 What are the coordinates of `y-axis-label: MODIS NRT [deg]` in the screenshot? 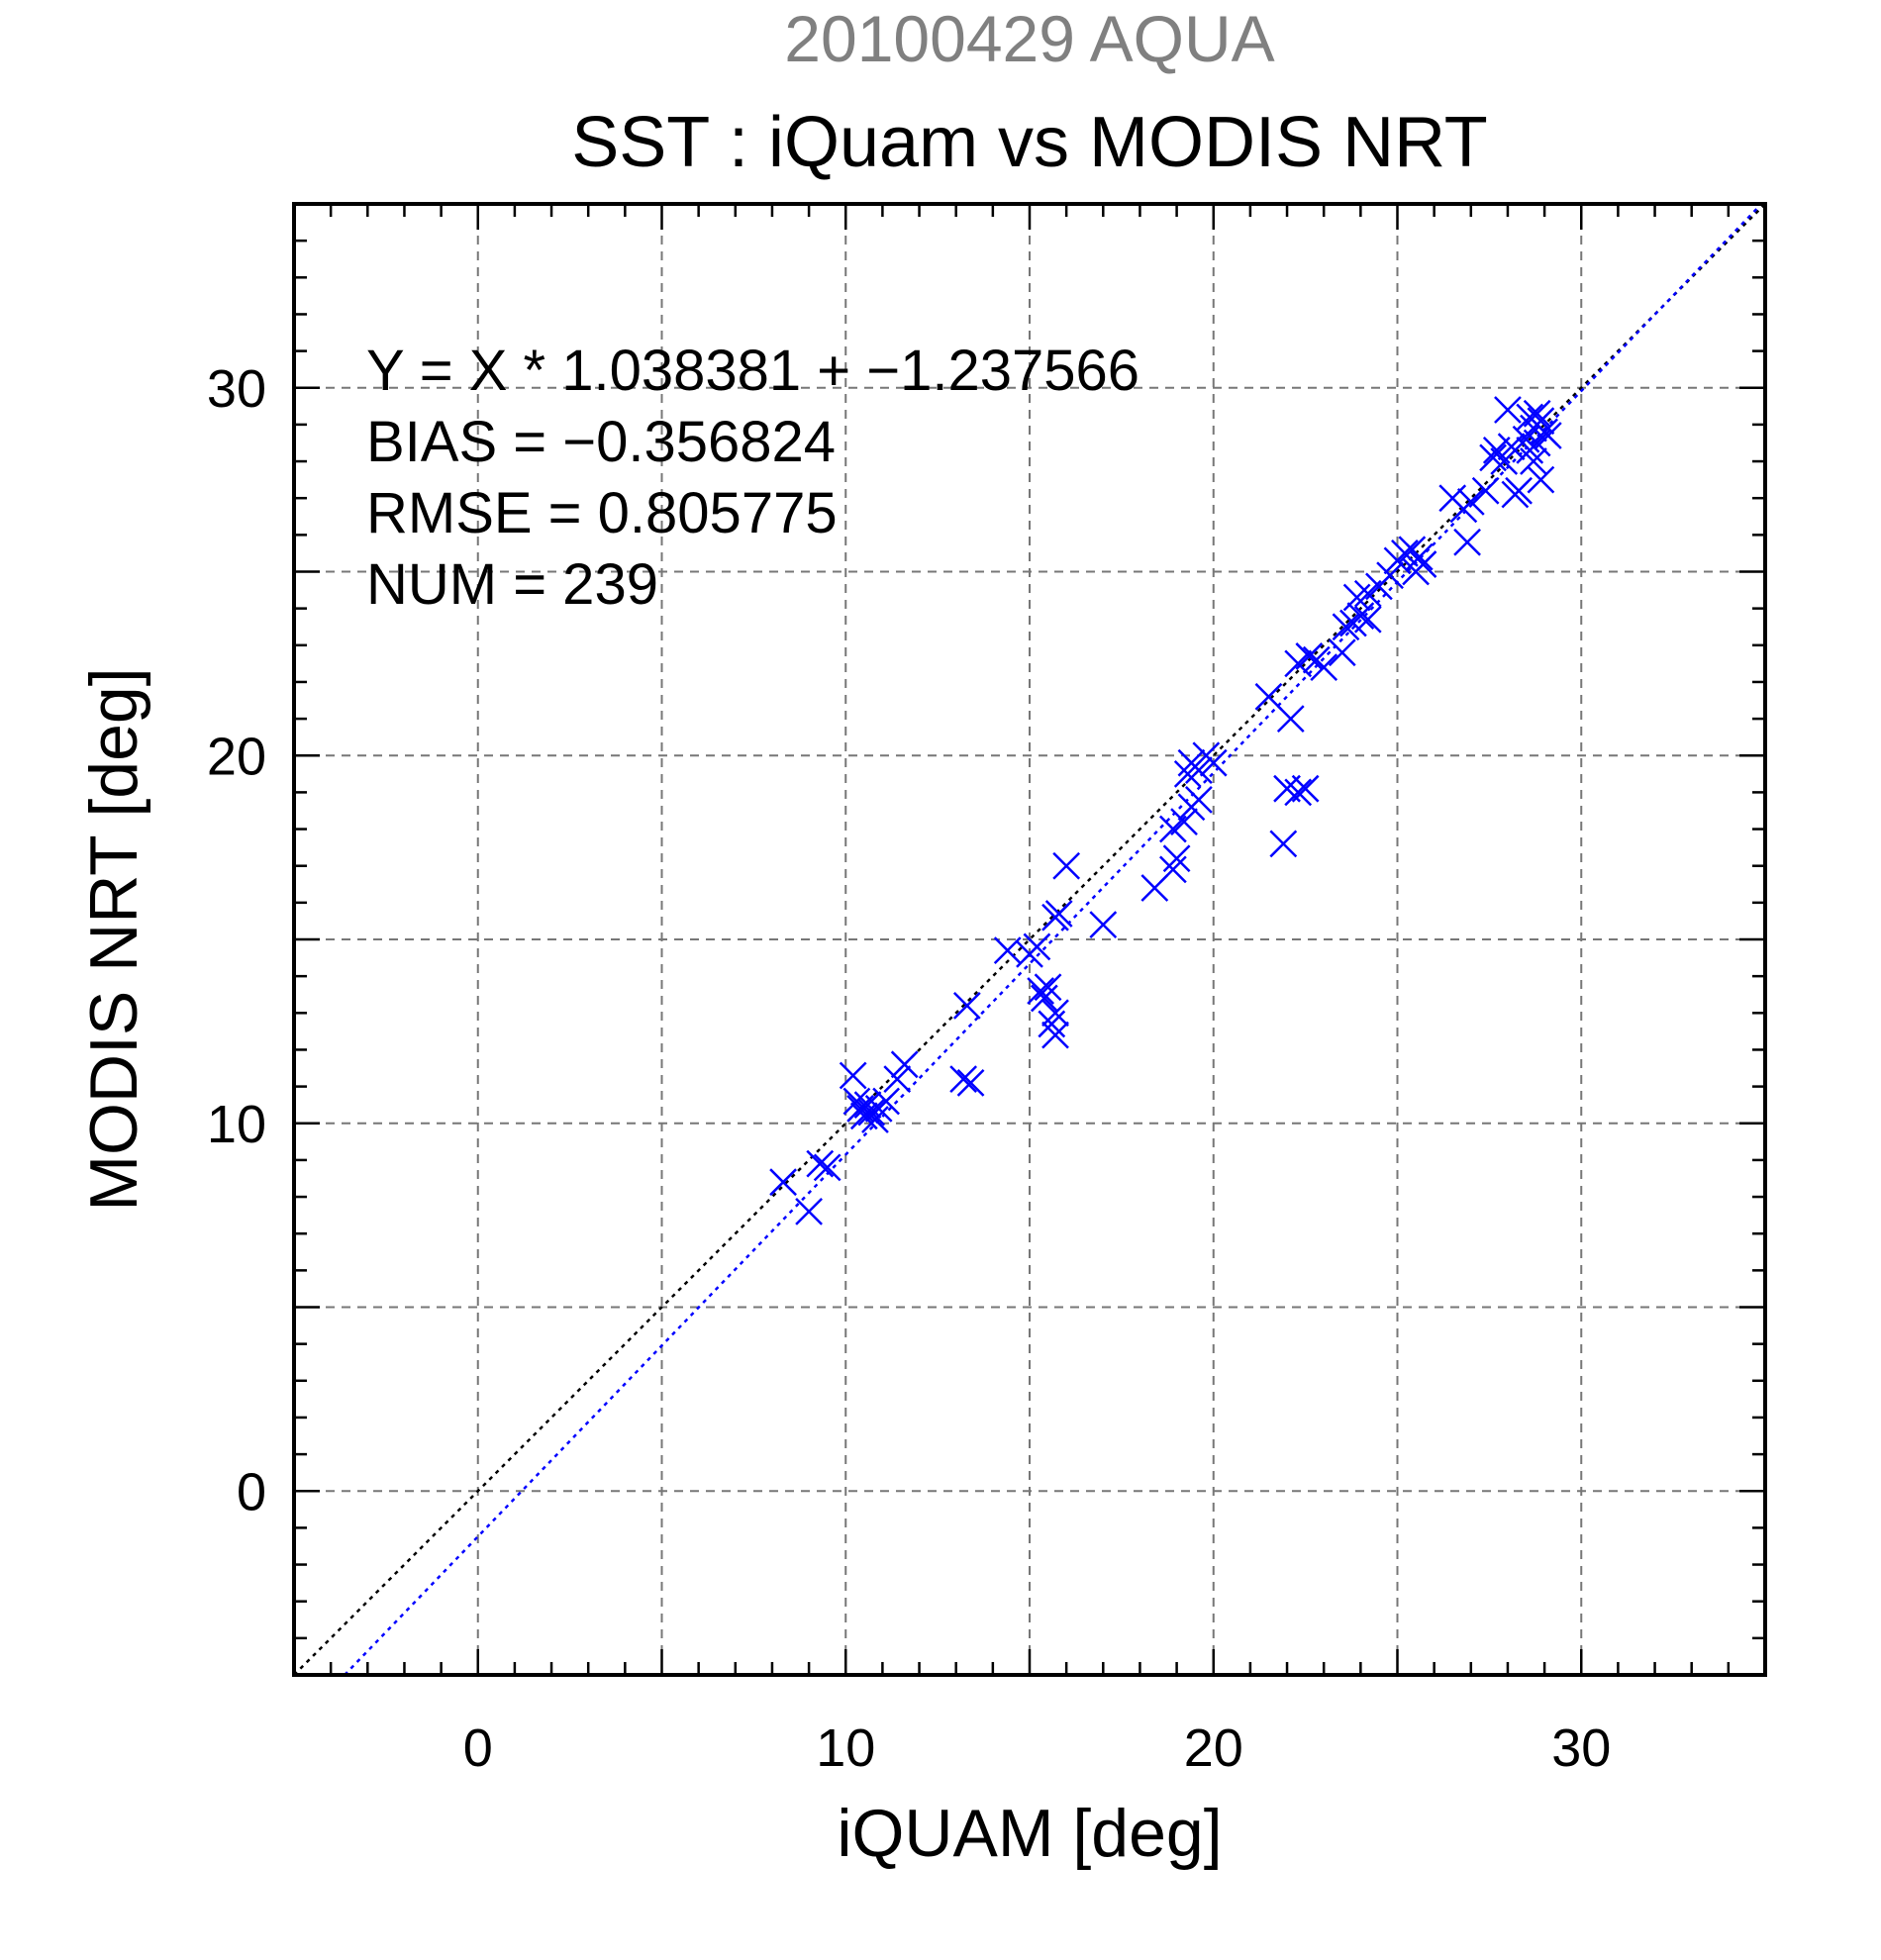 It's located at (113, 939).